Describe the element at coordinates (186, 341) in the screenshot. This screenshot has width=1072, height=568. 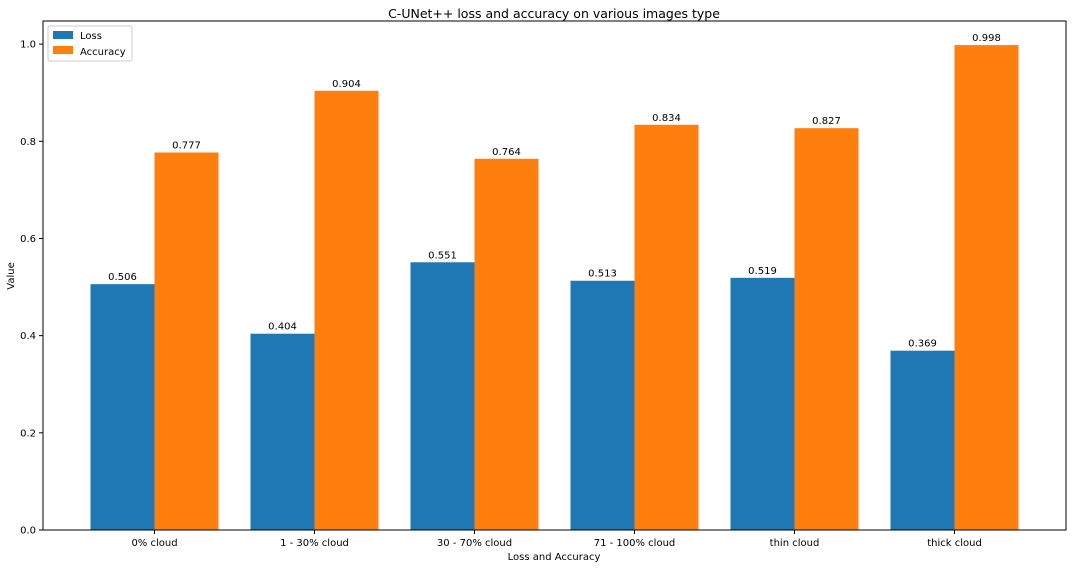
I see `bar-accuracy-0-cloud` at that location.